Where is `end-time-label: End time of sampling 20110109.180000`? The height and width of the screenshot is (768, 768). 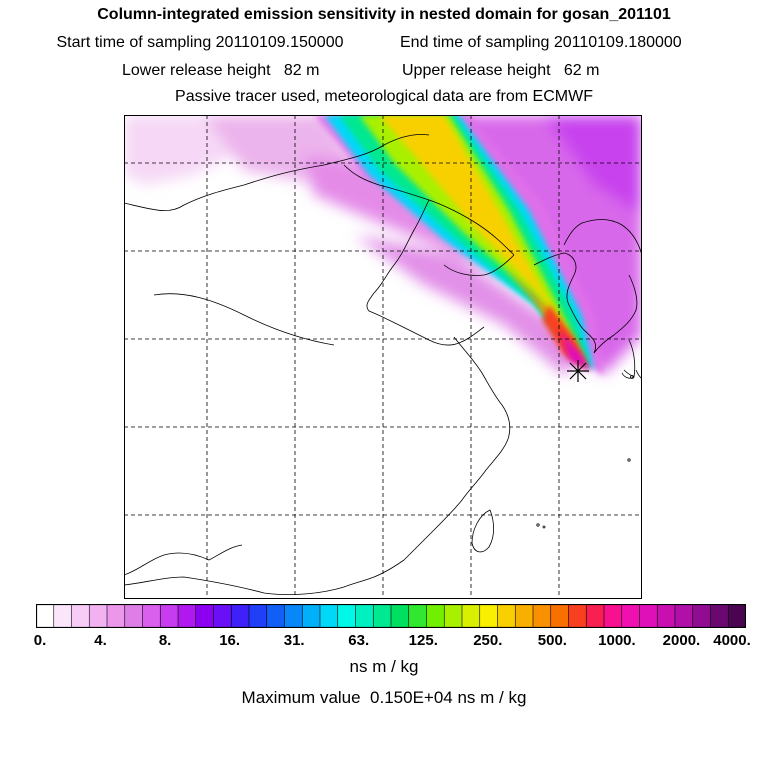
end-time-label: End time of sampling 20110109.180000 is located at coordinates (541, 42).